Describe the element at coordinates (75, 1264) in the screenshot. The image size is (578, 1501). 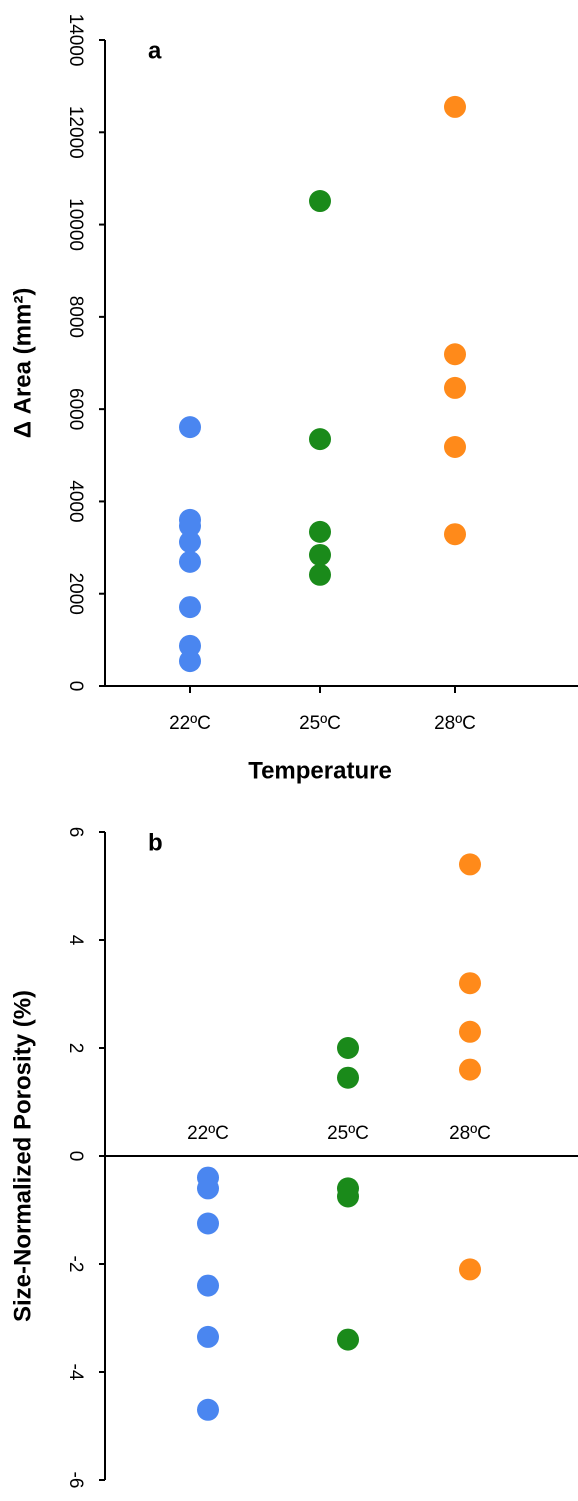
I see `y-tick-label: -2` at that location.